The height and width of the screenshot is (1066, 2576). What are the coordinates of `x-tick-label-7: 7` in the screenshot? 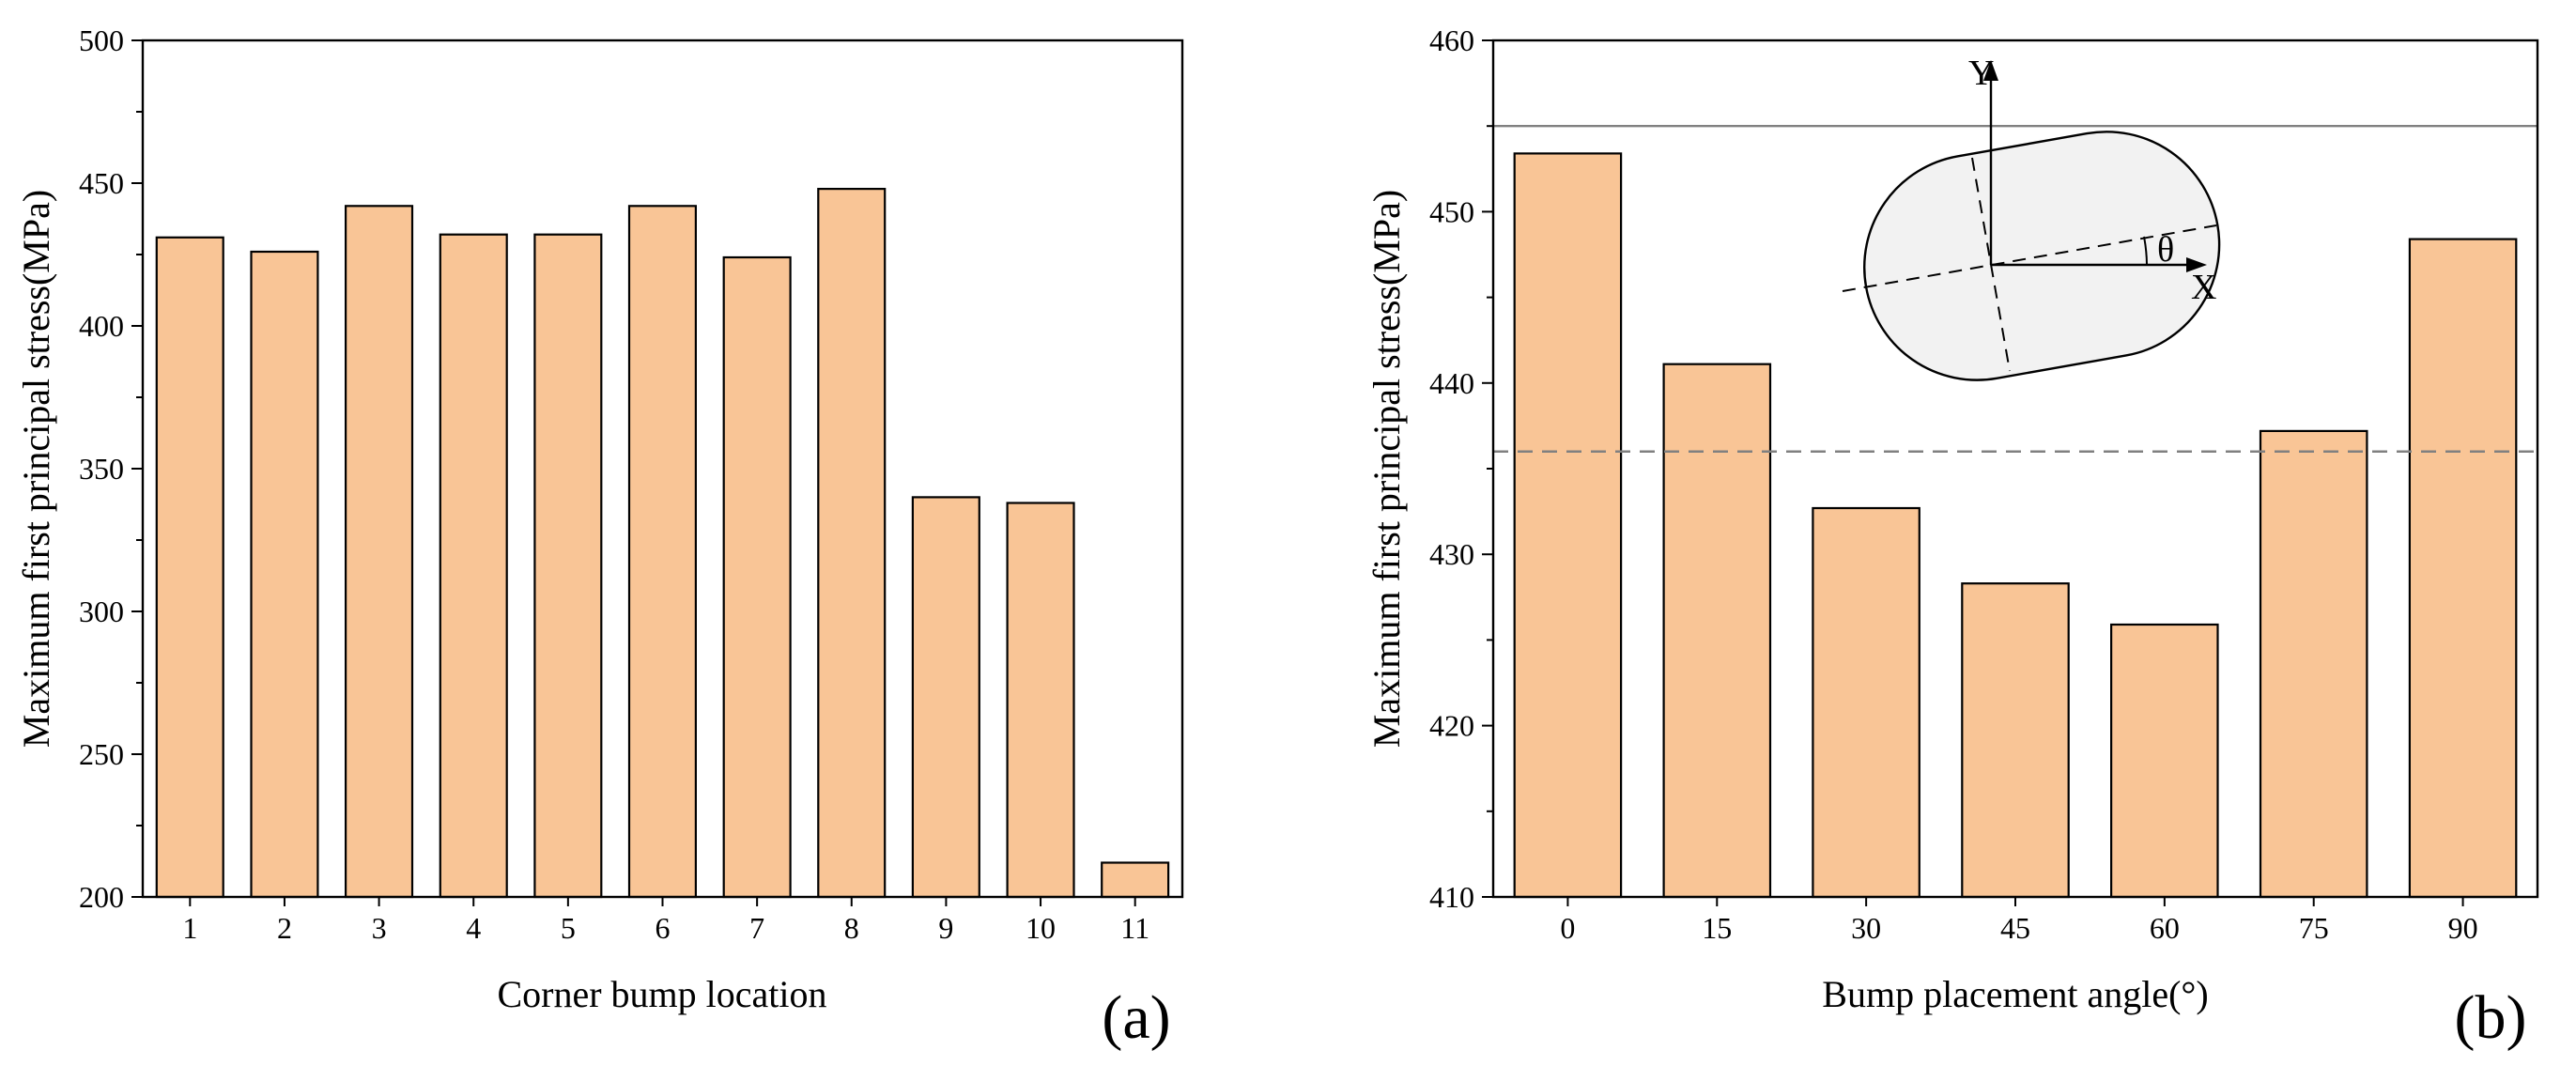 It's located at (756, 928).